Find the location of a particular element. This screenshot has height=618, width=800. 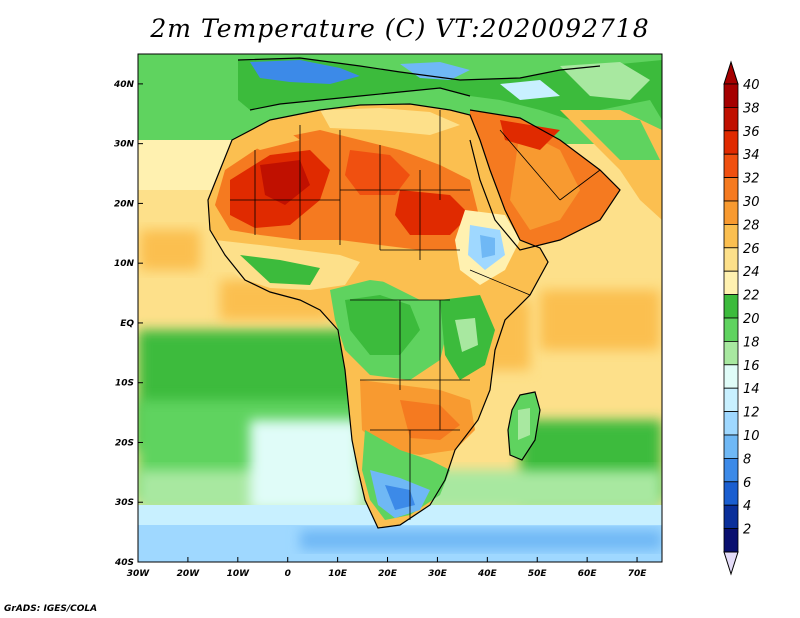

lat-tick-label: EQ is located at coordinates (127, 324).